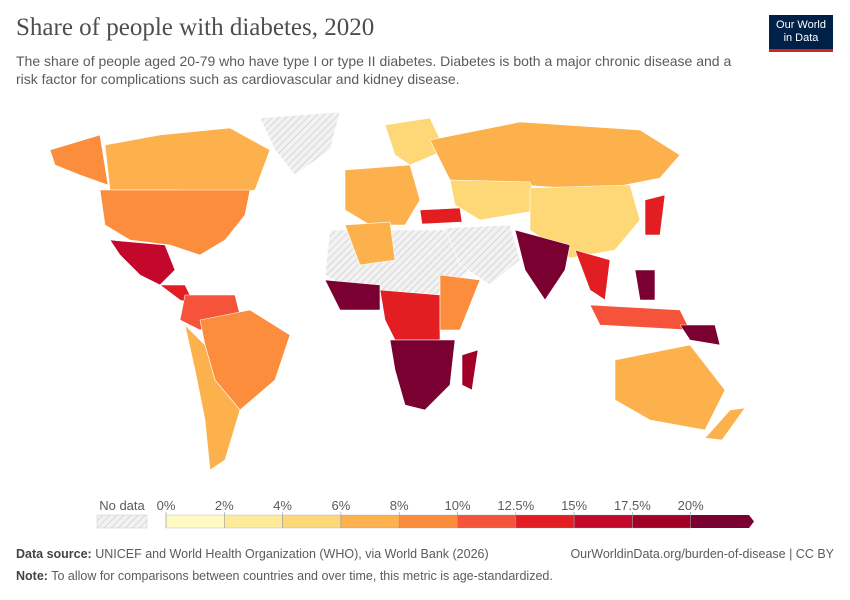  I want to click on map-region-new-zealand, so click(725, 424).